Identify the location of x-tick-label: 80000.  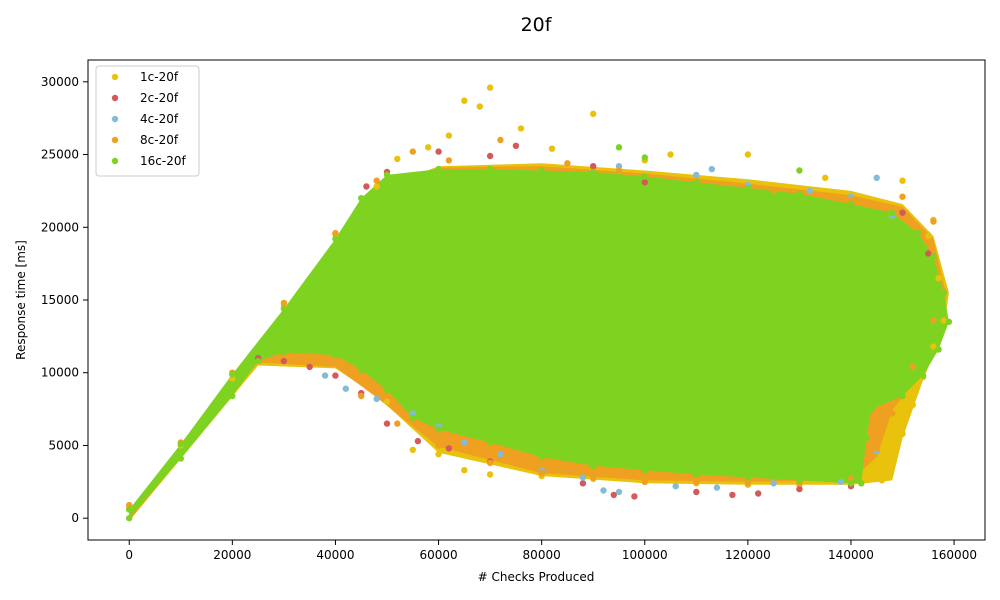
(542, 555).